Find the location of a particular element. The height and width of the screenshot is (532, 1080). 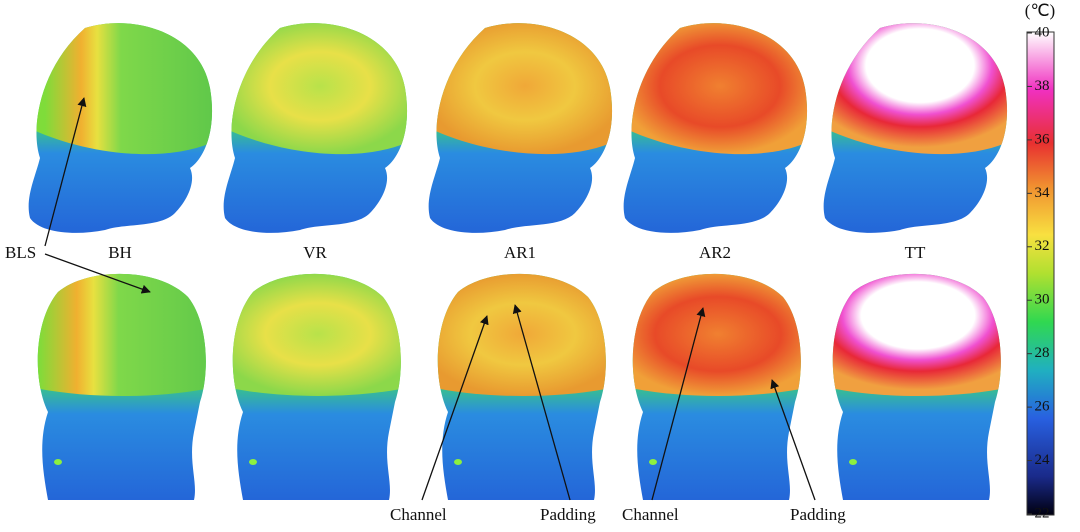

tick-label: 30 is located at coordinates (1042, 300).